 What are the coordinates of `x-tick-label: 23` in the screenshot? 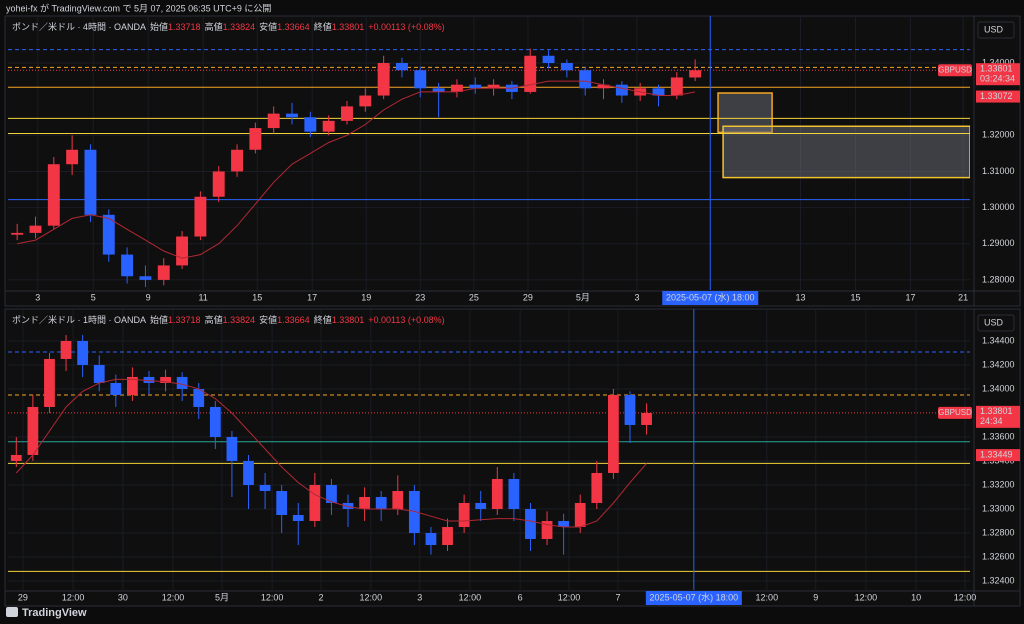 It's located at (420, 297).